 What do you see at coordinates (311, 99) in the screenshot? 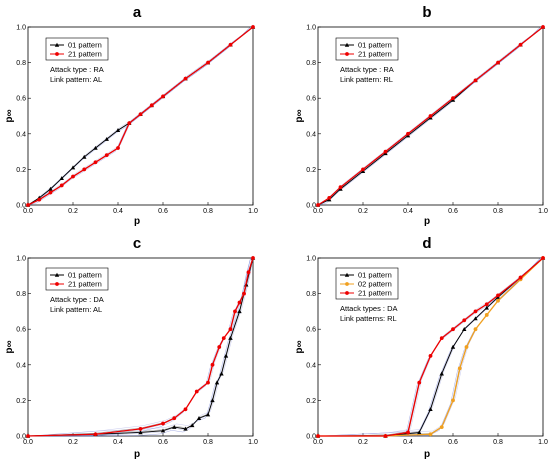
I see `y-tick-label: 0.6` at bounding box center [311, 99].